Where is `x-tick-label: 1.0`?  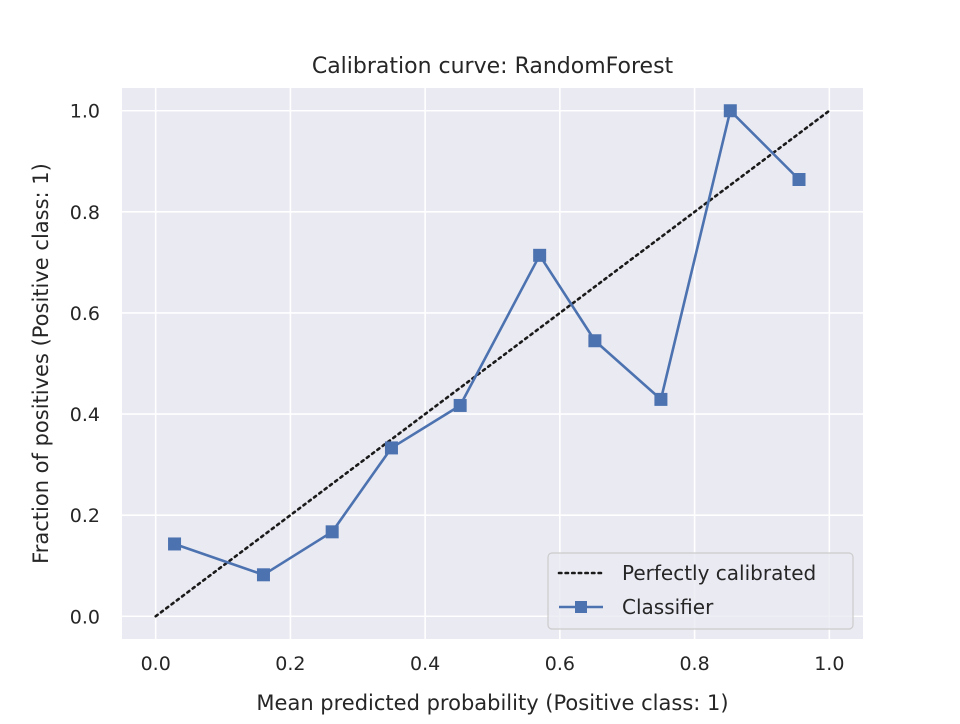
x-tick-label: 1.0 is located at coordinates (829, 664).